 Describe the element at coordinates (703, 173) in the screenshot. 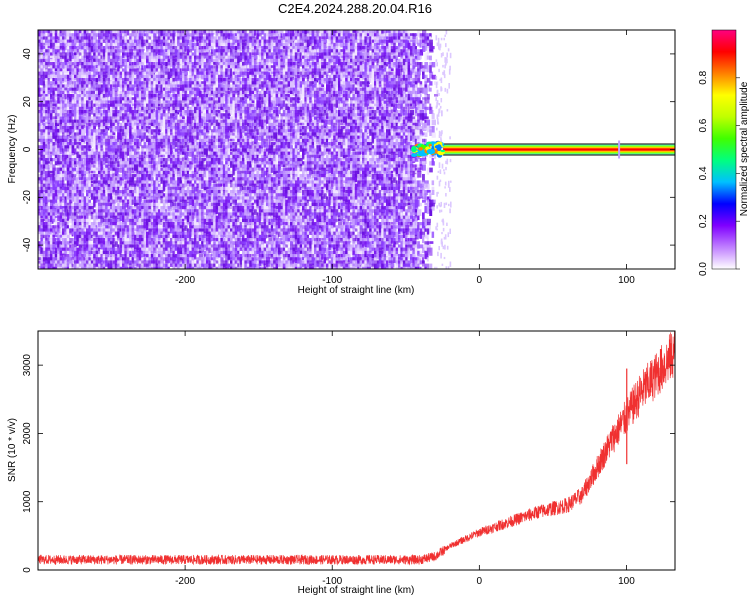

I see `colorbar-tick-label: 0.4` at that location.